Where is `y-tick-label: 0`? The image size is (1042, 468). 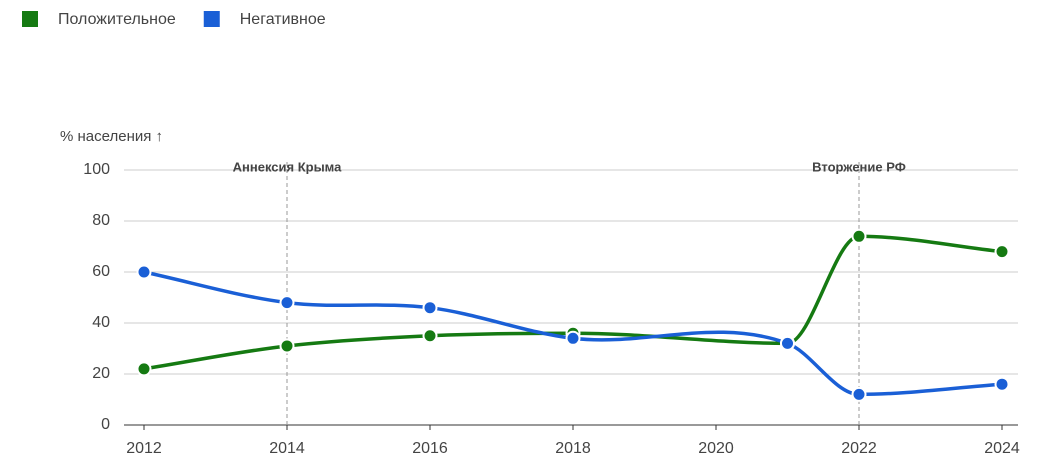 y-tick-label: 0 is located at coordinates (105, 424).